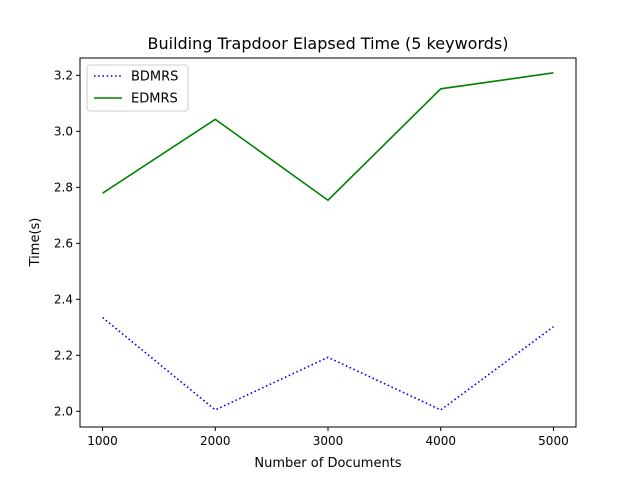 This screenshot has width=640, height=480. What do you see at coordinates (63, 131) in the screenshot?
I see `y-tick-label: 3.0` at bounding box center [63, 131].